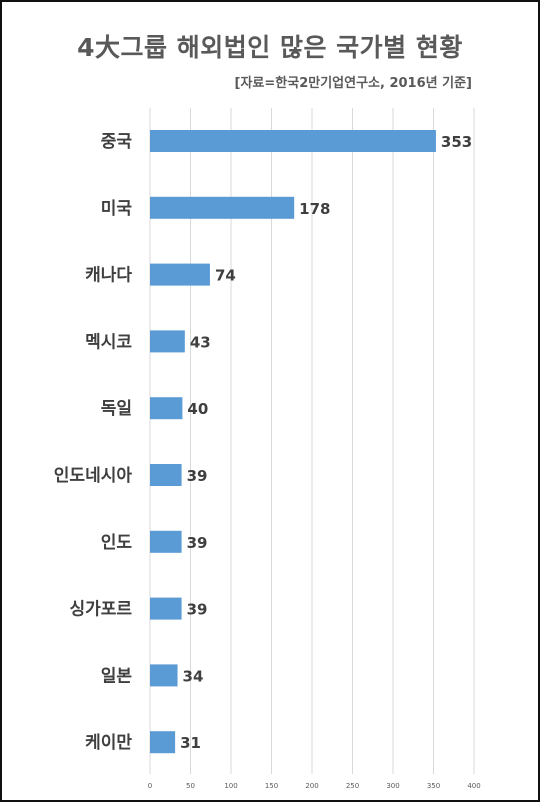  I want to click on x-tick-label: 100, so click(230, 786).